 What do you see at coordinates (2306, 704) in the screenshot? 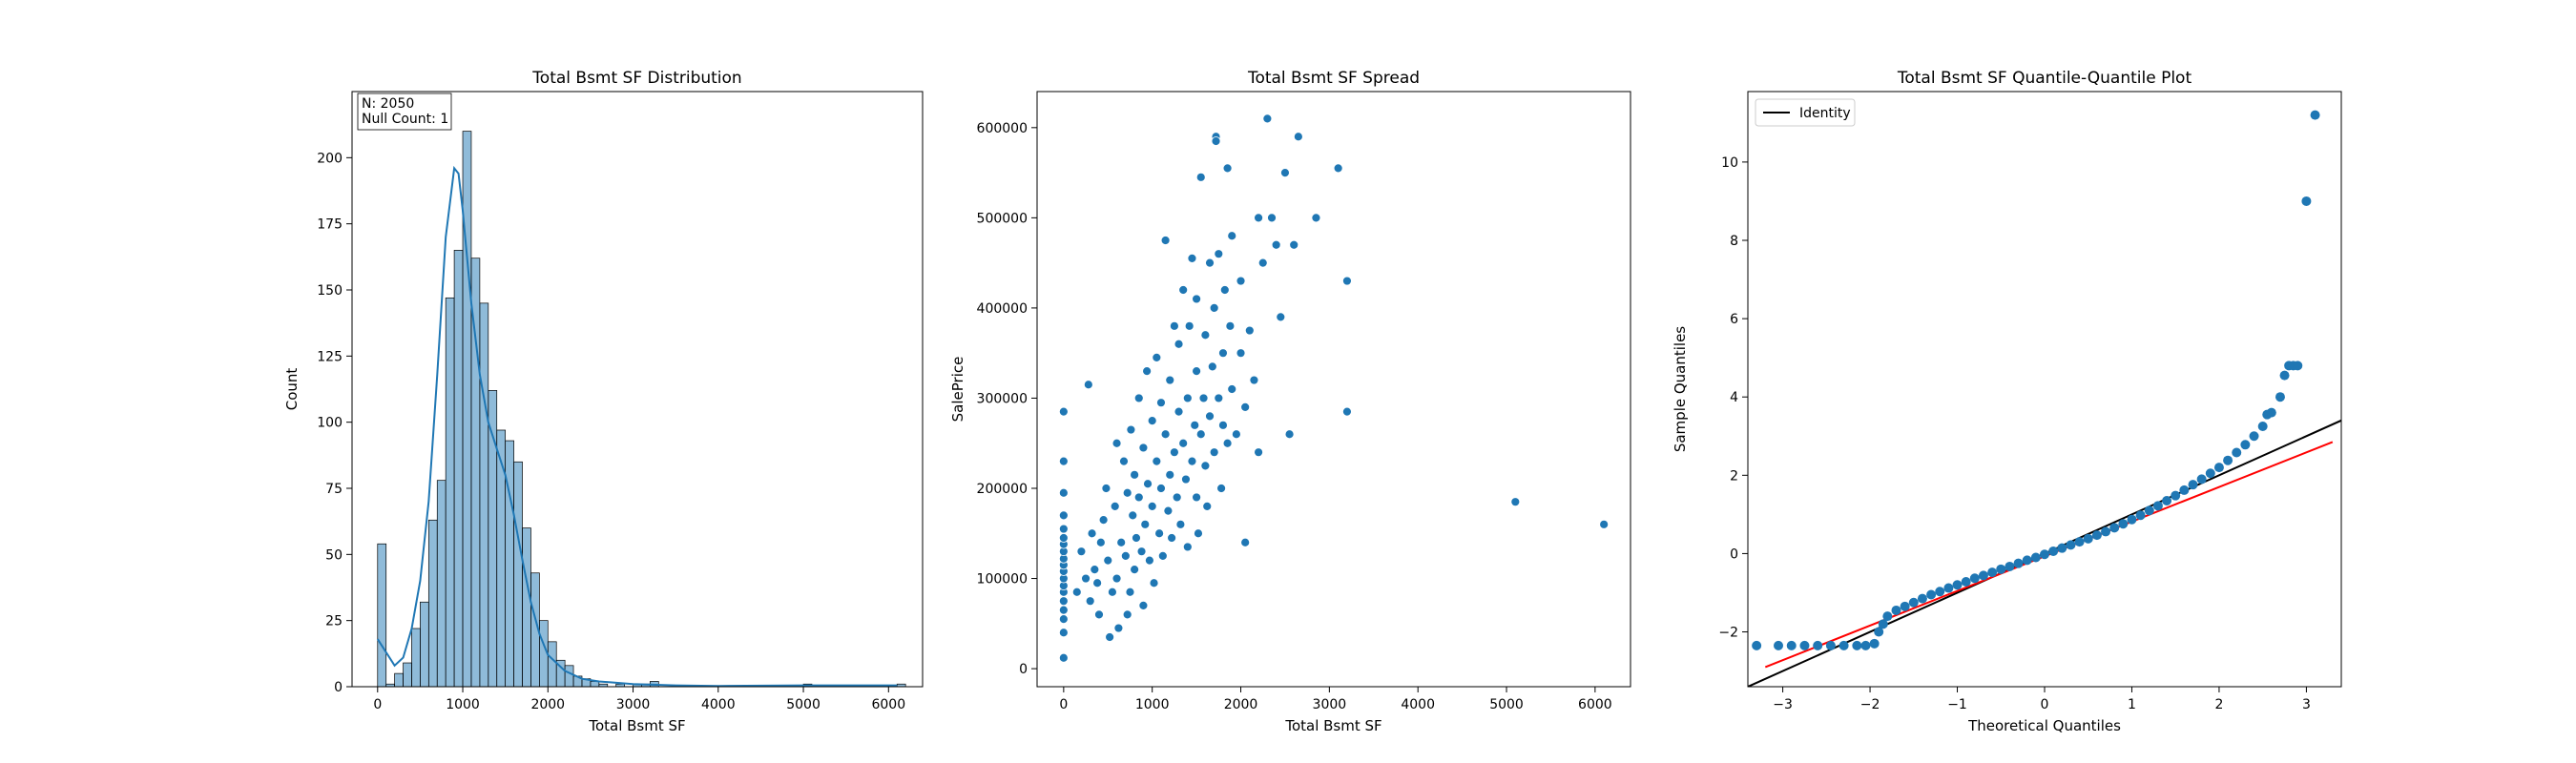
I see `x-tick-label: 3` at bounding box center [2306, 704].